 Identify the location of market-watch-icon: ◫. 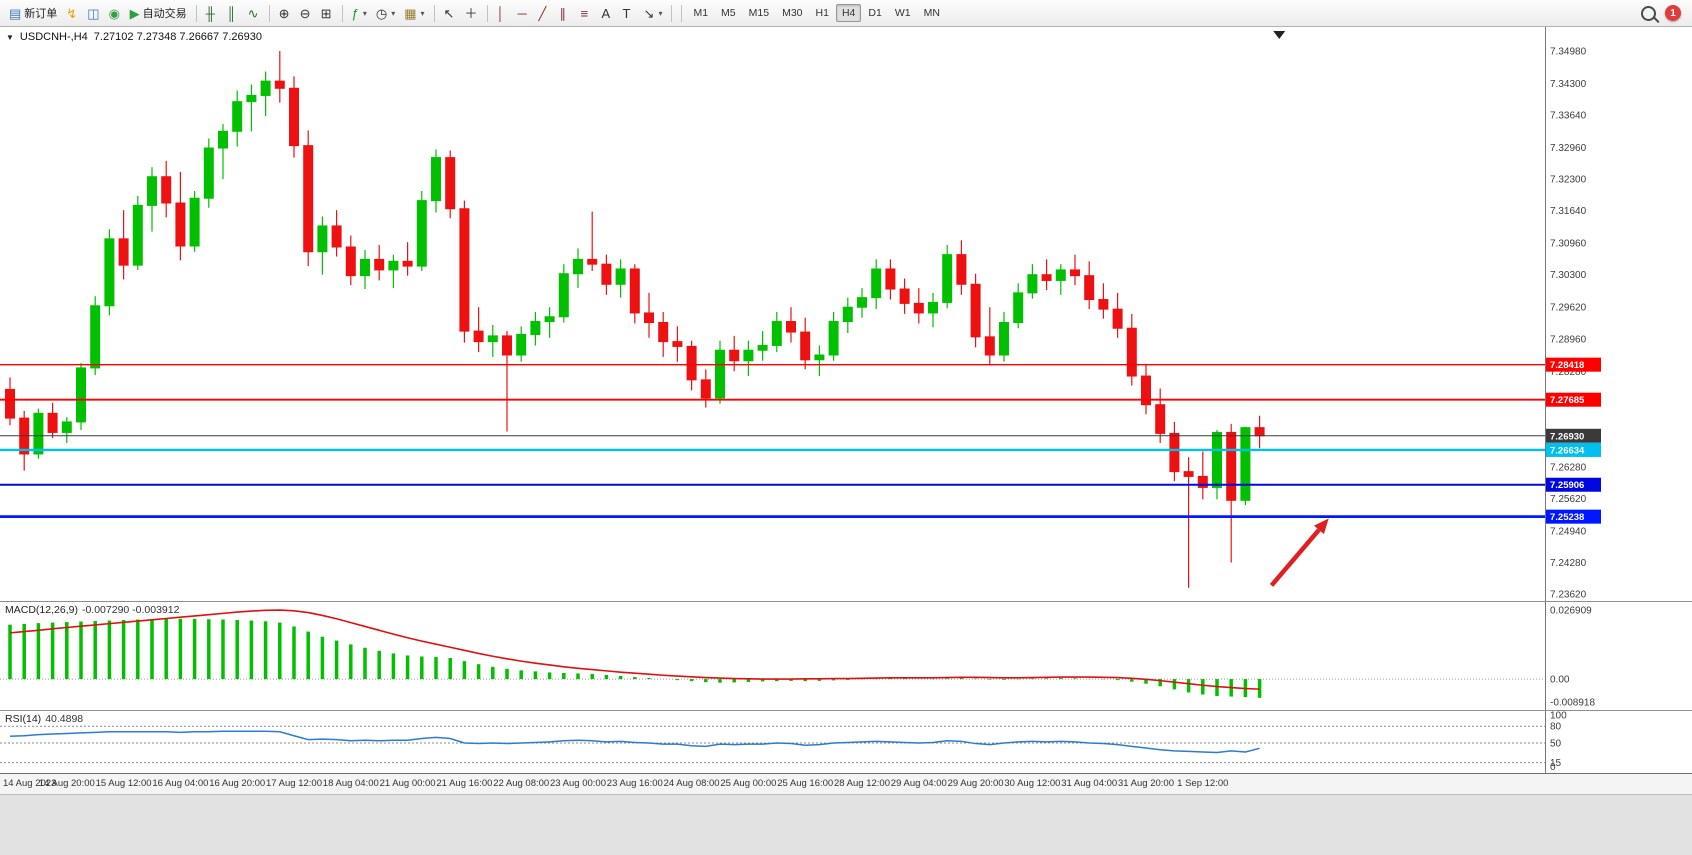
(93, 13).